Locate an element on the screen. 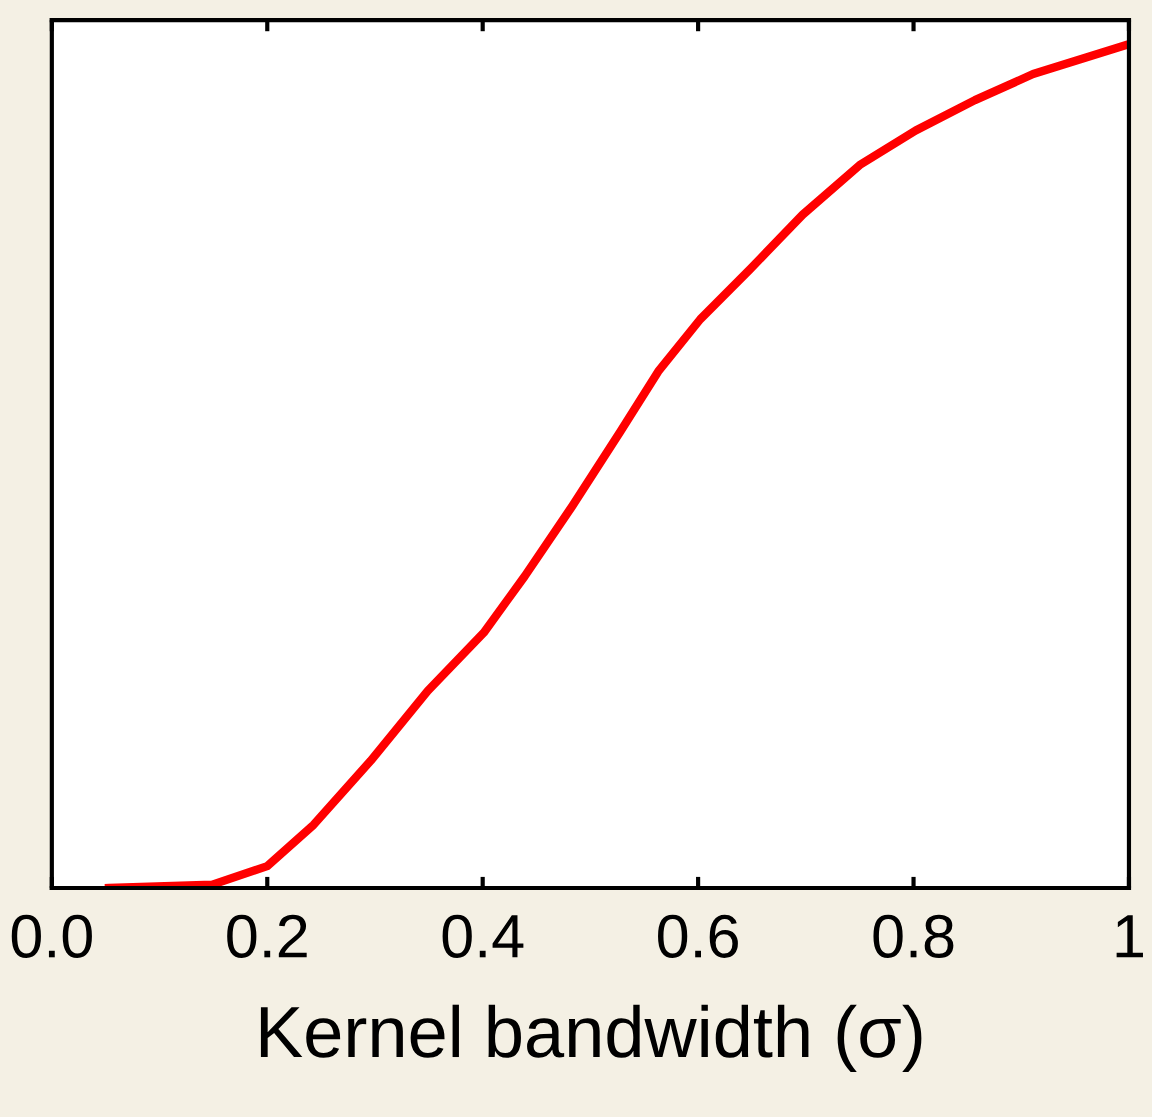  x-tick-label: 0.4 is located at coordinates (483, 936).